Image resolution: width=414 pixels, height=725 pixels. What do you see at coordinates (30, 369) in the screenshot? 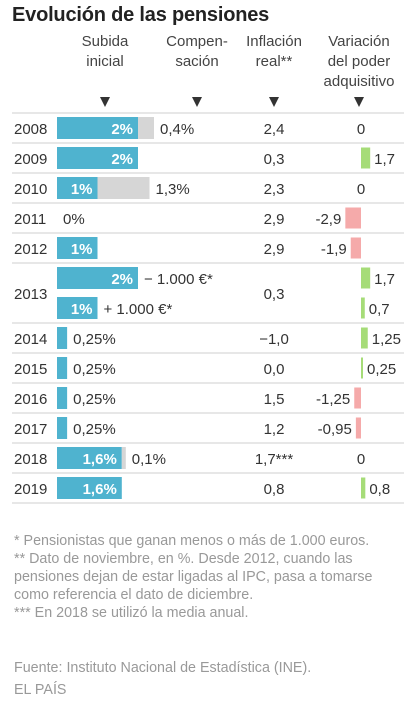
I see `year-label: 2015` at bounding box center [30, 369].